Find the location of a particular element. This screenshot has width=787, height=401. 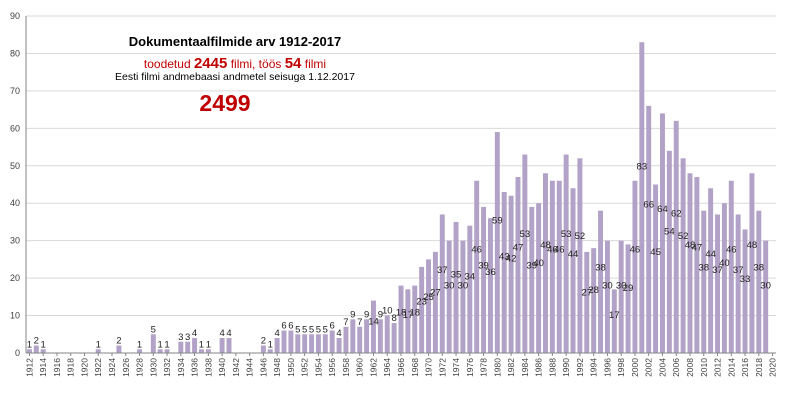

data-label: 45 is located at coordinates (655, 252).